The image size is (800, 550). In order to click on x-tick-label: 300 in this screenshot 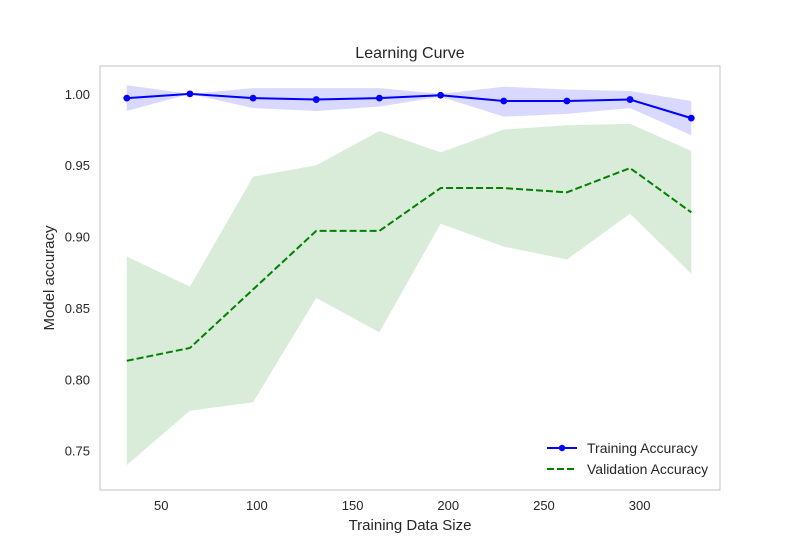, I will do `click(640, 505)`.